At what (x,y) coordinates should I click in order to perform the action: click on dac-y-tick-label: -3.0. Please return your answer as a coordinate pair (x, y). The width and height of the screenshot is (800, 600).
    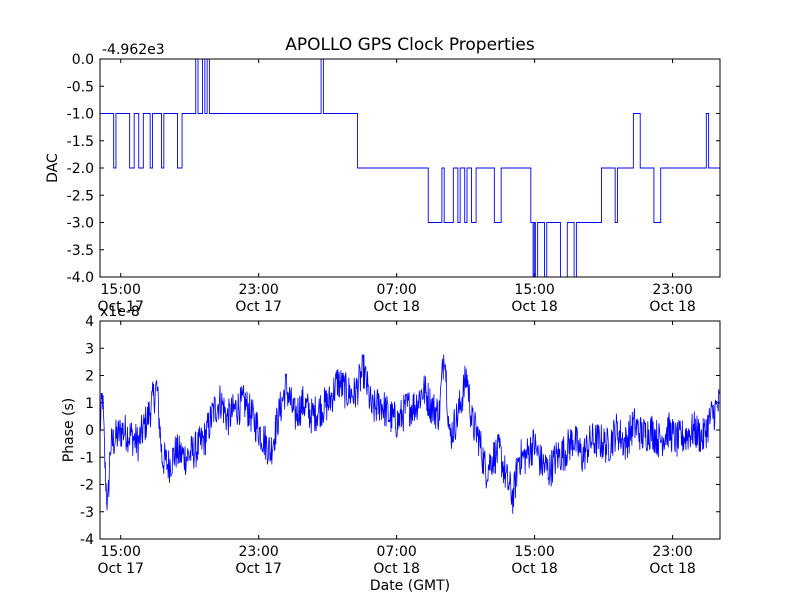
    Looking at the image, I should click on (80, 224).